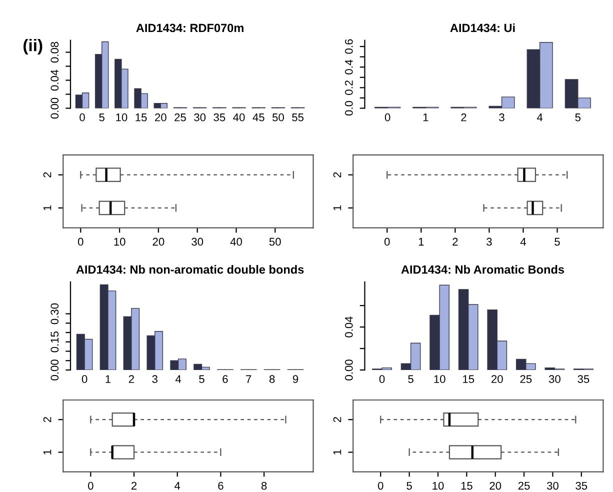  I want to click on y-tick-label: 0.6, so click(348, 46).